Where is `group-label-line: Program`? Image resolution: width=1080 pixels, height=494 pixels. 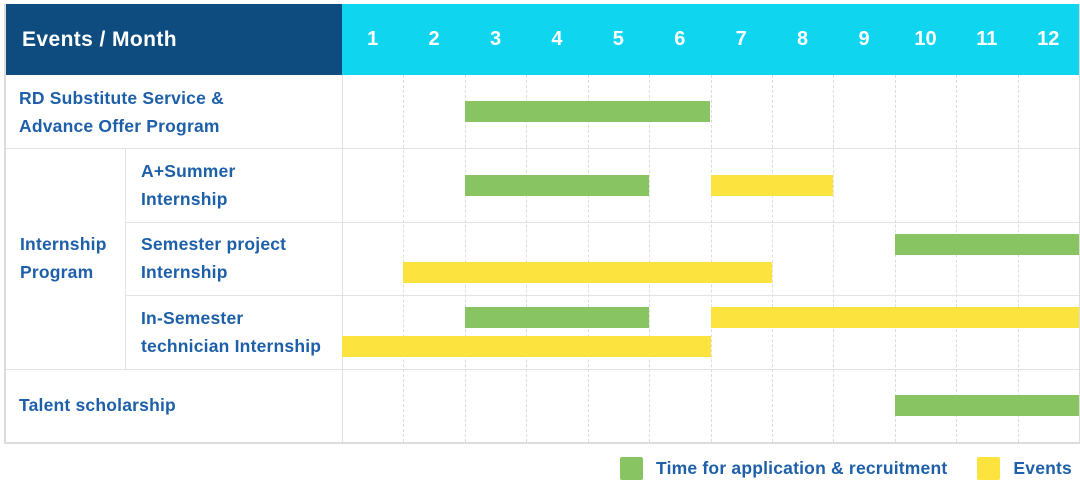 group-label-line: Program is located at coordinates (57, 272).